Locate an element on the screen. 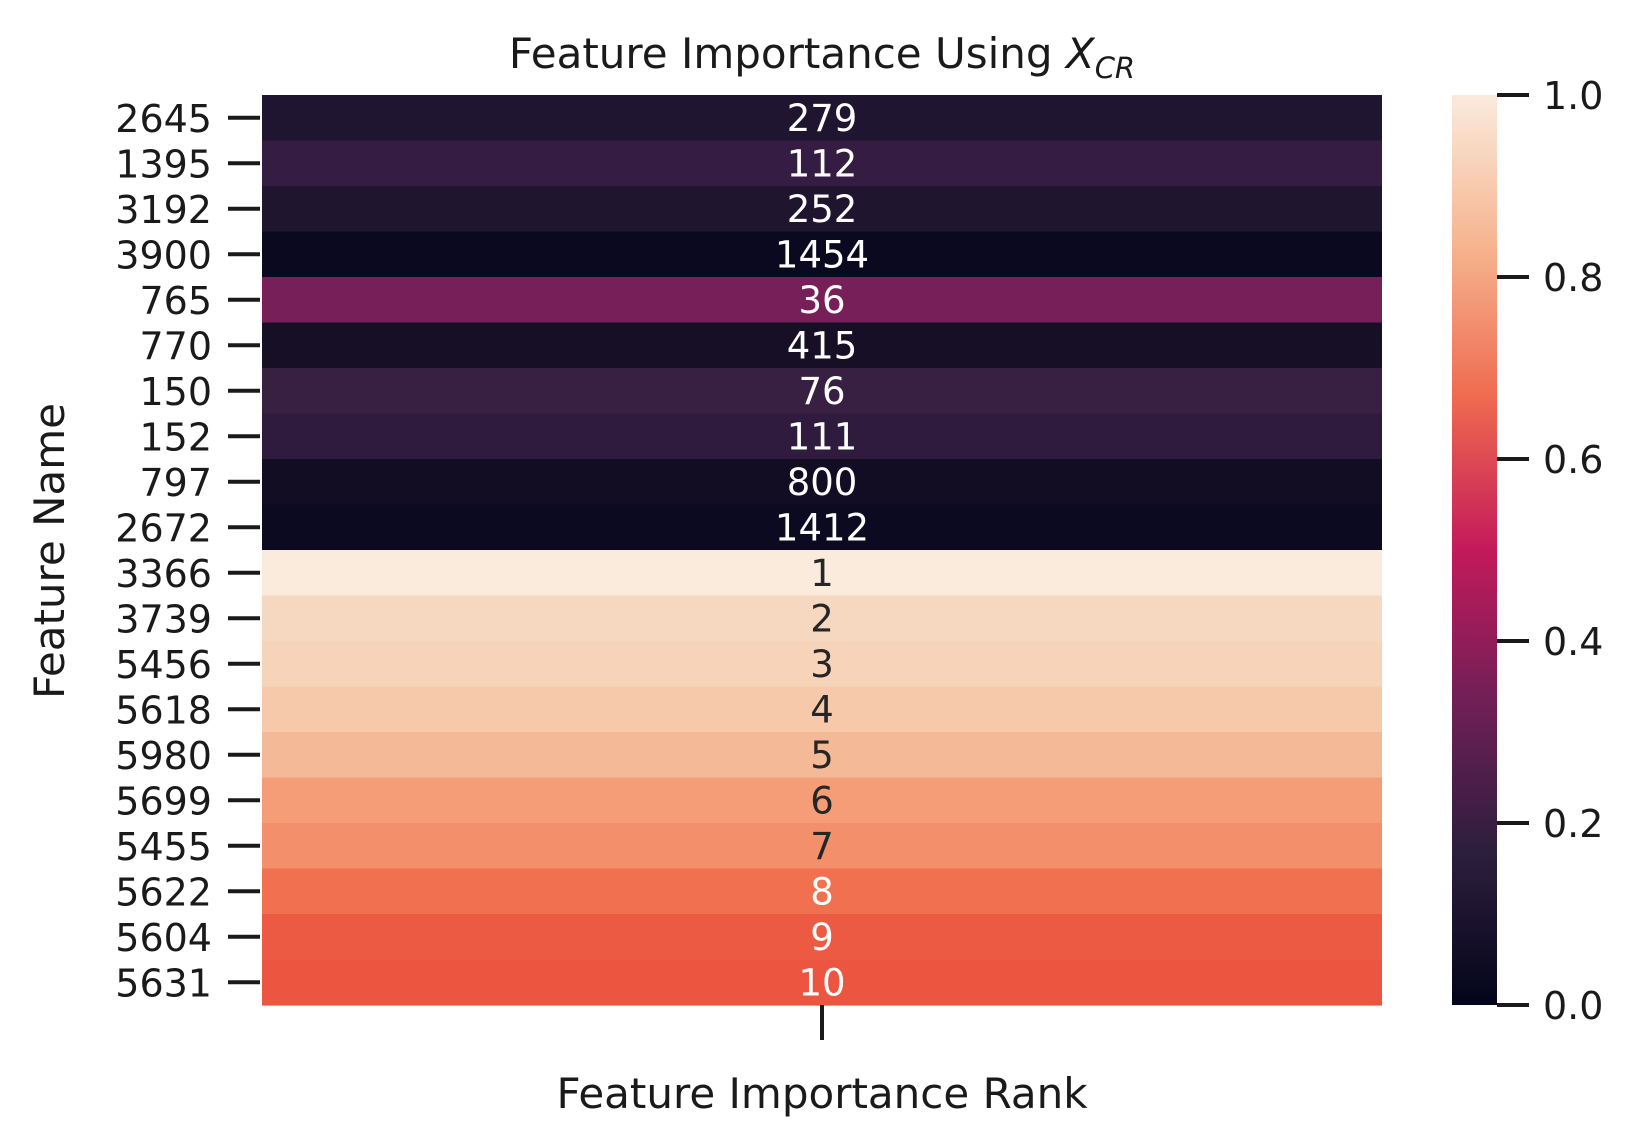 The height and width of the screenshot is (1144, 1643). y-tick-label: 152 is located at coordinates (175, 437).